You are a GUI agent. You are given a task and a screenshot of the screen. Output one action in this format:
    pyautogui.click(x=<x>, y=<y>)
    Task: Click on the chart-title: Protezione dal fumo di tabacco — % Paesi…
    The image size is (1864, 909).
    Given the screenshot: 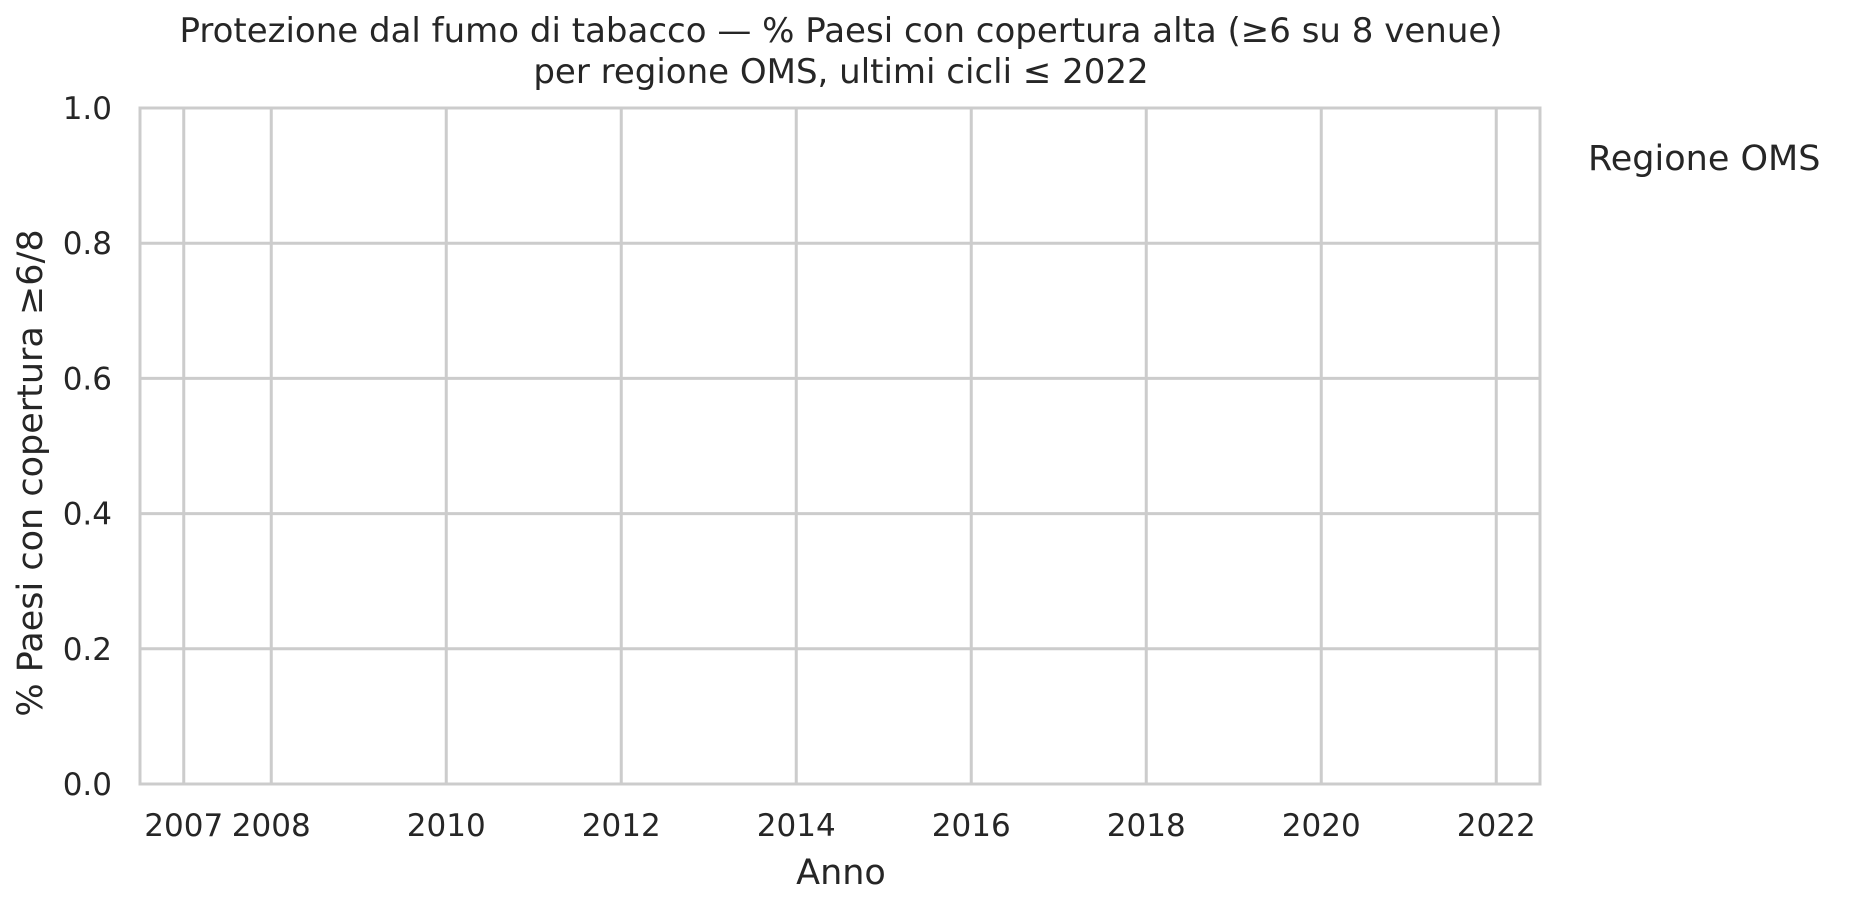 What is the action you would take?
    pyautogui.click(x=840, y=31)
    